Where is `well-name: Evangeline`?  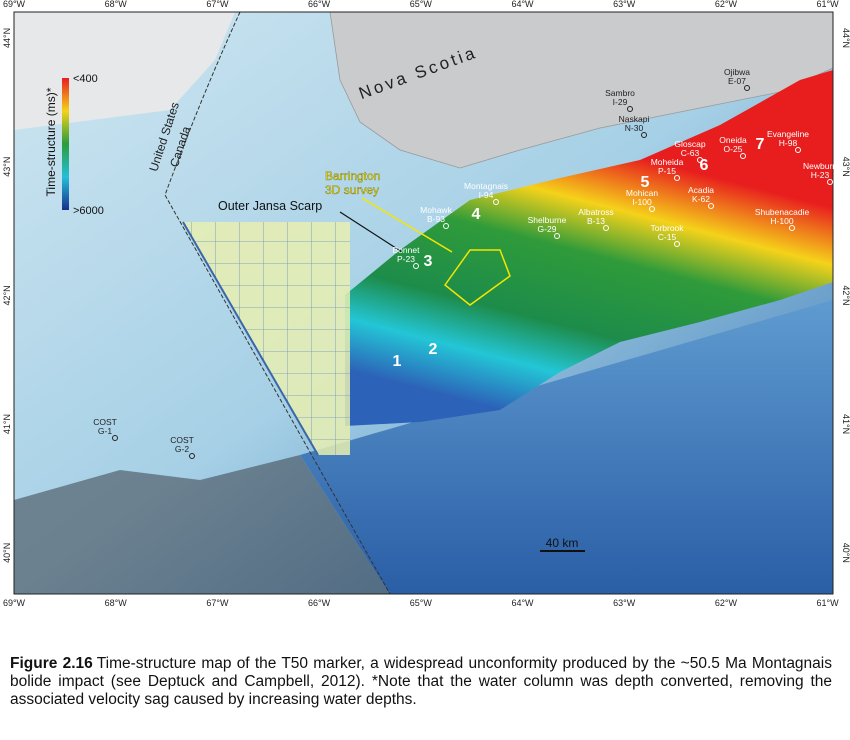
well-name: Evangeline is located at coordinates (788, 134).